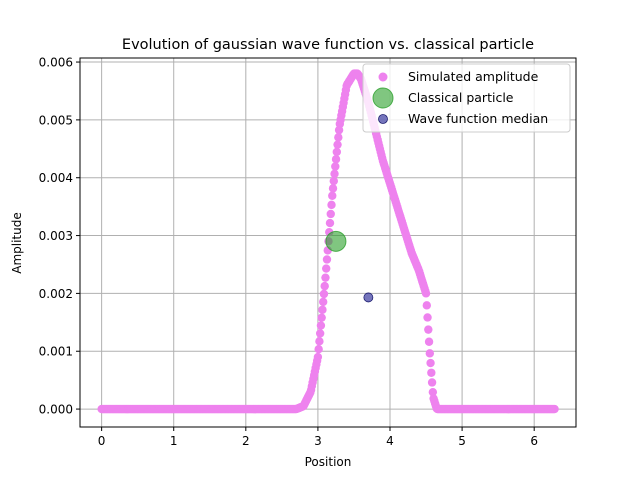  I want to click on x-tick-label: 1, so click(174, 441).